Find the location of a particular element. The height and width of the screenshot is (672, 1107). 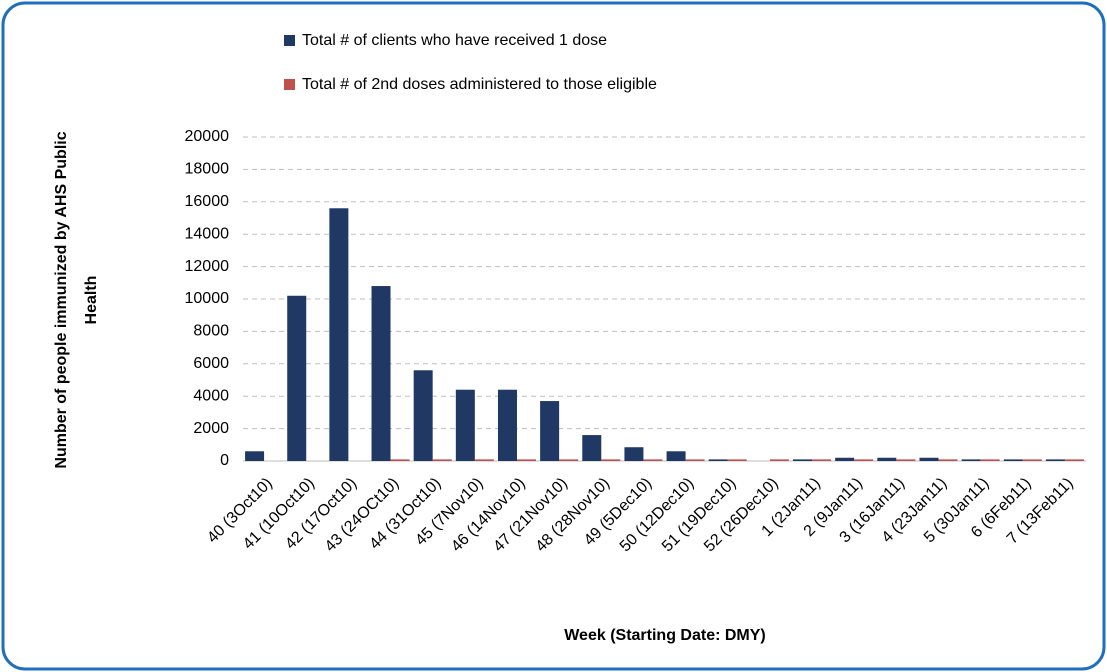

y-axis-title: Health is located at coordinates (91, 300).